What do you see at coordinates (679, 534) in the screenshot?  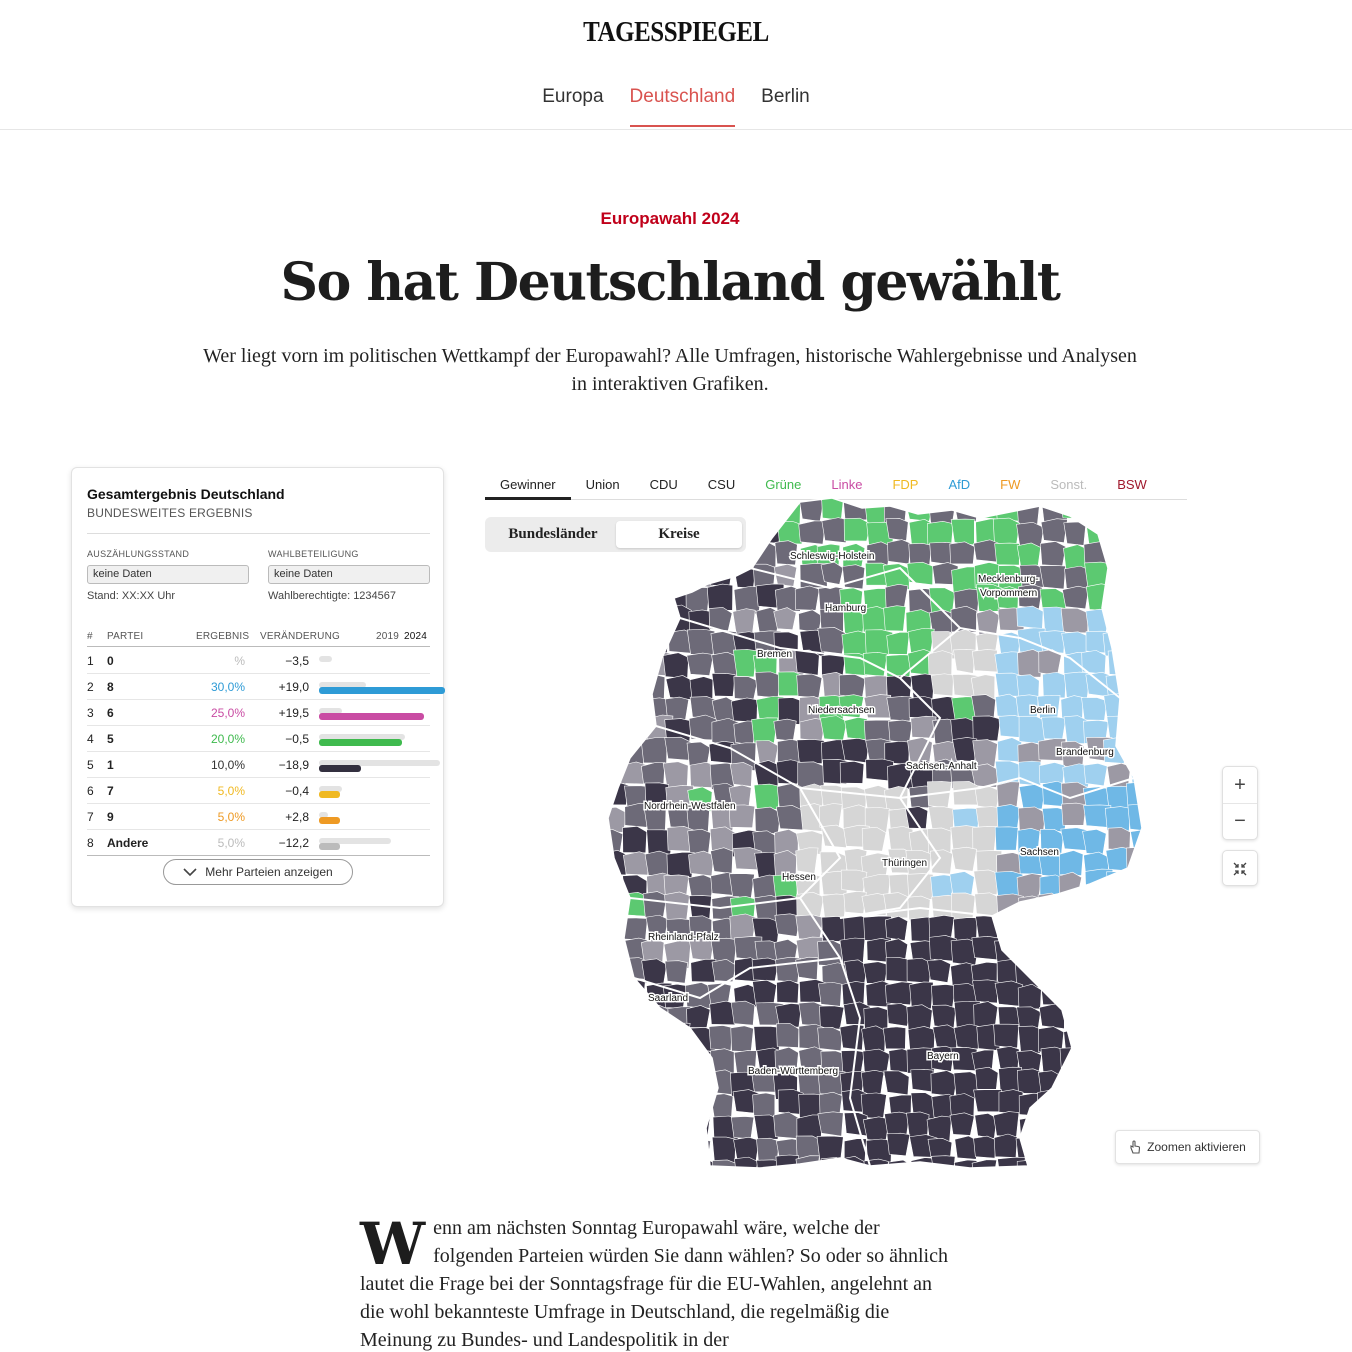 I see `toggle-kreise: Kreise` at bounding box center [679, 534].